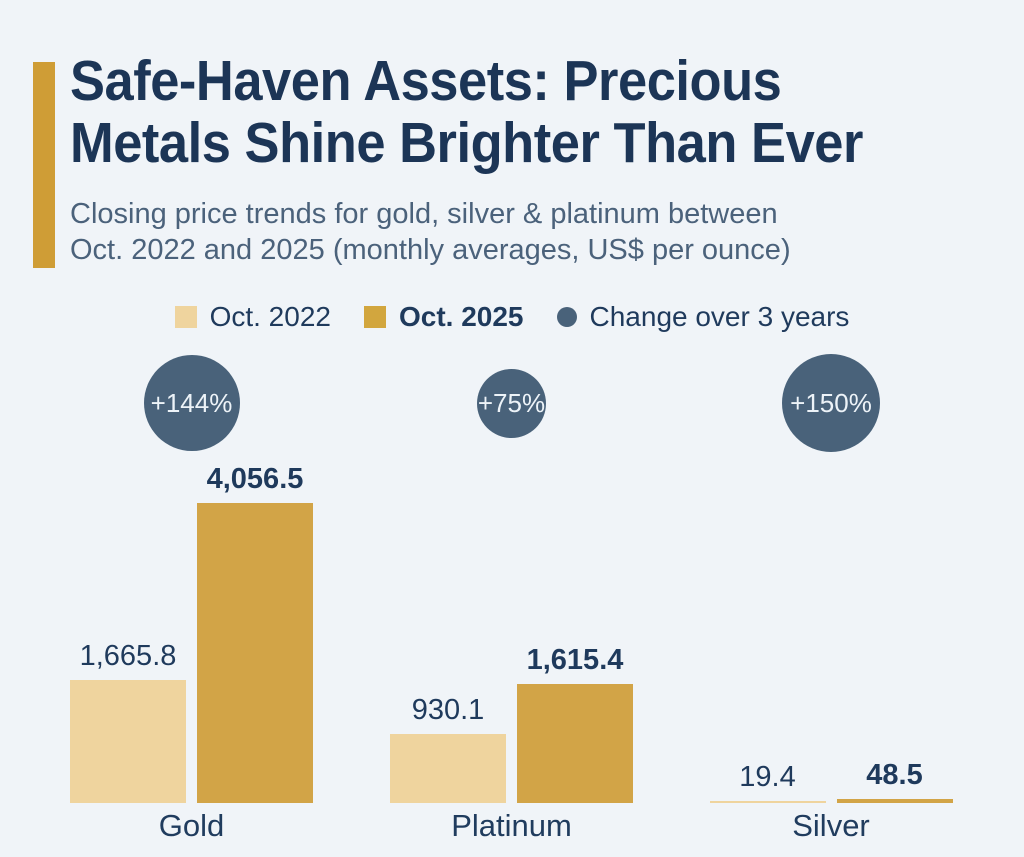 The image size is (1024, 857). What do you see at coordinates (575, 743) in the screenshot?
I see `bar-platinum-oct-2025` at bounding box center [575, 743].